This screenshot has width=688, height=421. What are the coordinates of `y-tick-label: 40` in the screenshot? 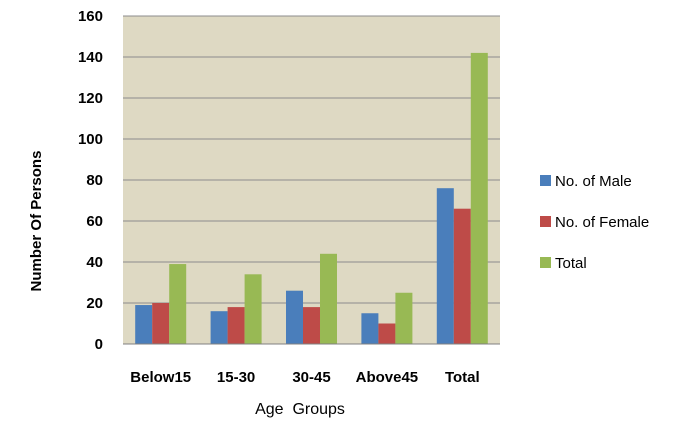 It's located at (94, 262).